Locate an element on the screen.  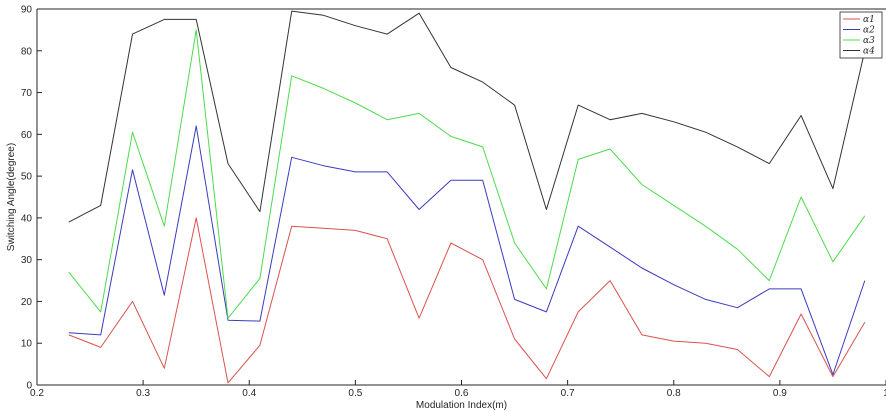
legend-label: α2 is located at coordinates (869, 31).